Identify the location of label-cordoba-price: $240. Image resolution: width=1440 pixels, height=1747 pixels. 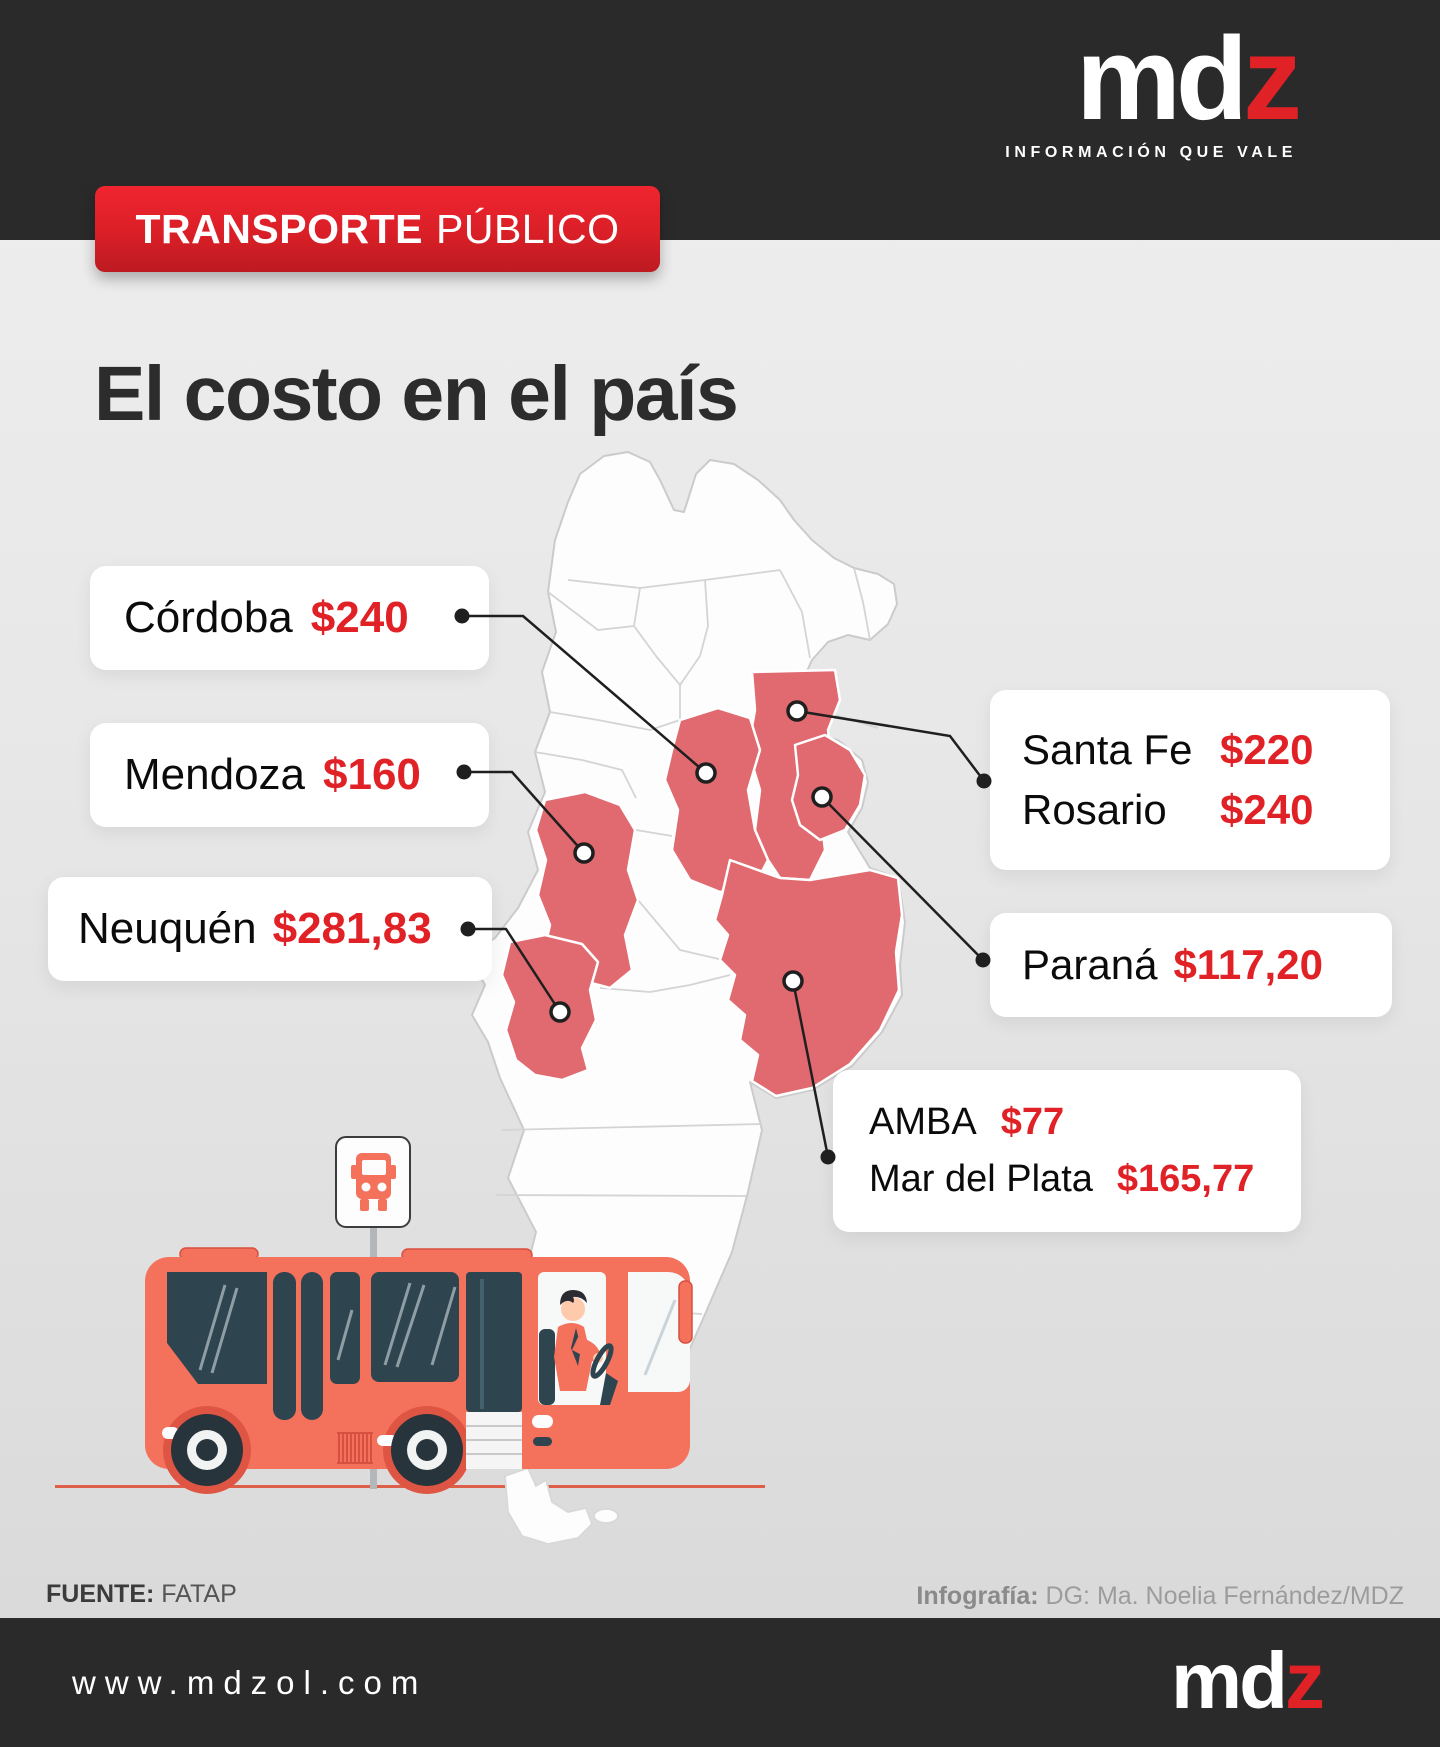
(359, 617).